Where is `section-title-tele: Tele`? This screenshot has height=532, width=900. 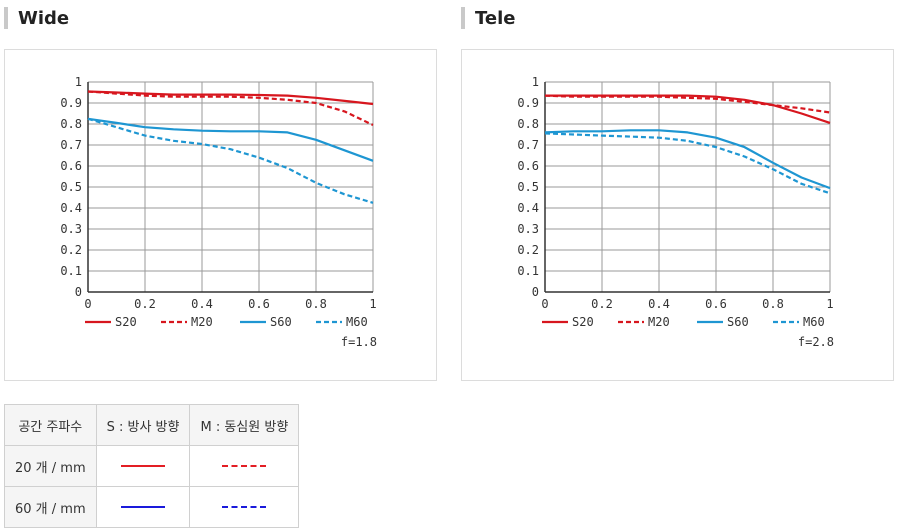 section-title-tele: Tele is located at coordinates (488, 18).